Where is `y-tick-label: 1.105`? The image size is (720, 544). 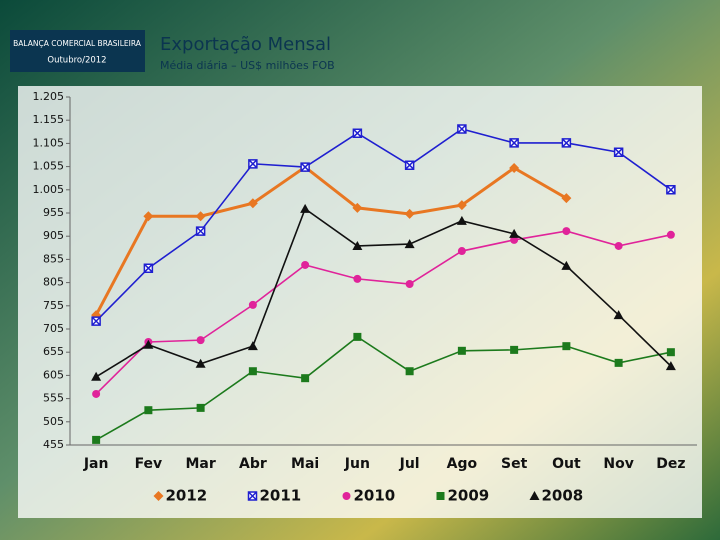 y-tick-label: 1.105 is located at coordinates (49, 142).